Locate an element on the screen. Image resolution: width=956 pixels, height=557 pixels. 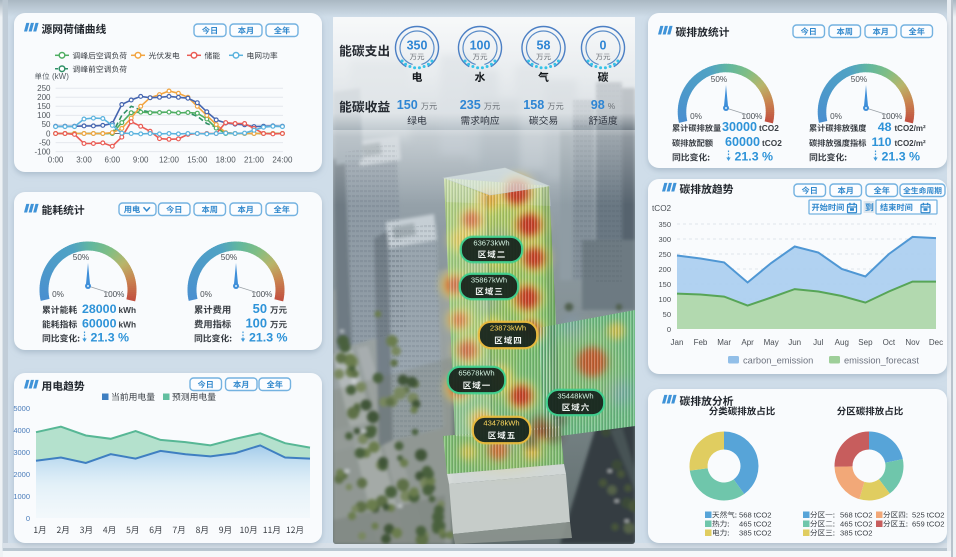
svg-text: 15:00 is located at coordinates (197, 160).